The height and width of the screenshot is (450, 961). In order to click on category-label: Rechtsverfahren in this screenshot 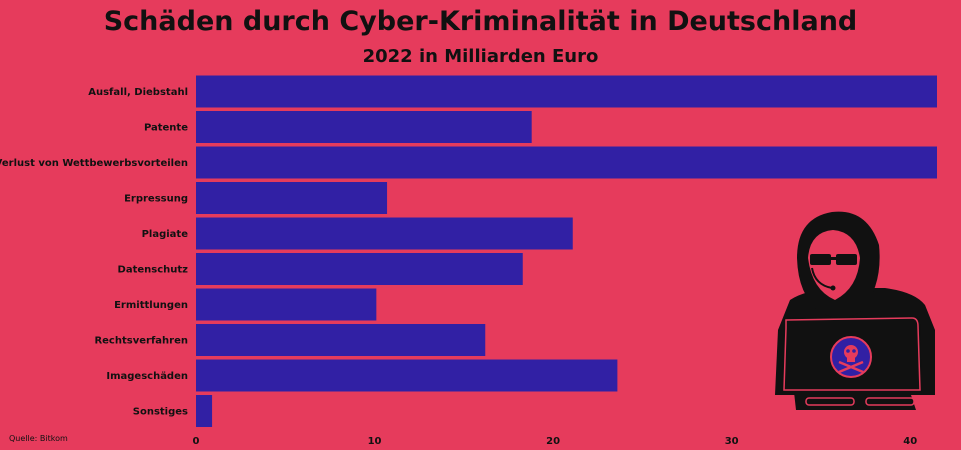, I will do `click(141, 341)`.